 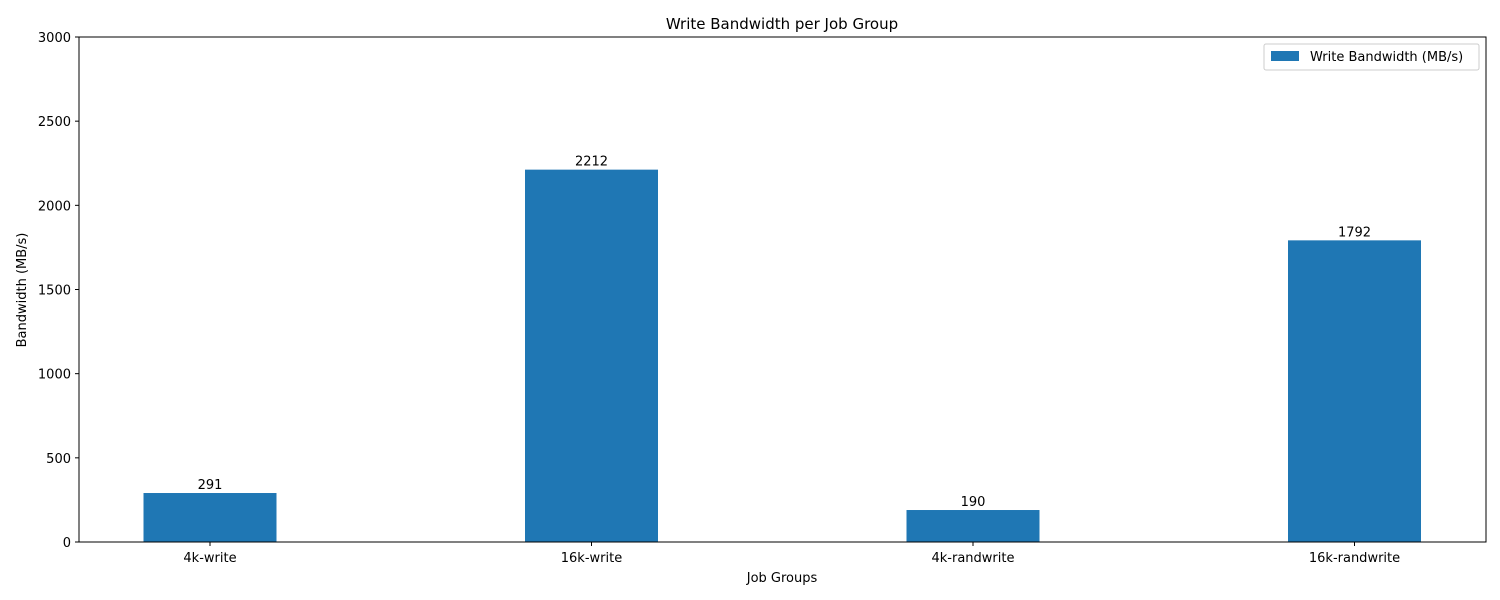 I want to click on data-label: 190, so click(x=973, y=502).